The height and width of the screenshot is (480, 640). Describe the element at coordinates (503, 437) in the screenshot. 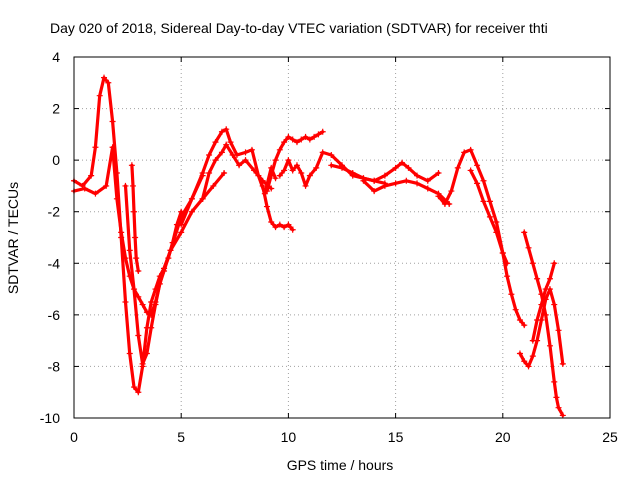

I see `x-tick-label: 20` at that location.